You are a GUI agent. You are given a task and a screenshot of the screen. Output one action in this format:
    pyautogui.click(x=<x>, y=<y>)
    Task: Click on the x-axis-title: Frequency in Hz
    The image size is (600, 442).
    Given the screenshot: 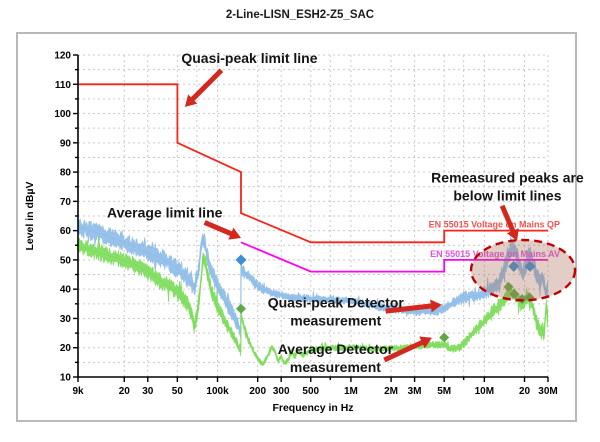 What is the action you would take?
    pyautogui.click(x=312, y=408)
    